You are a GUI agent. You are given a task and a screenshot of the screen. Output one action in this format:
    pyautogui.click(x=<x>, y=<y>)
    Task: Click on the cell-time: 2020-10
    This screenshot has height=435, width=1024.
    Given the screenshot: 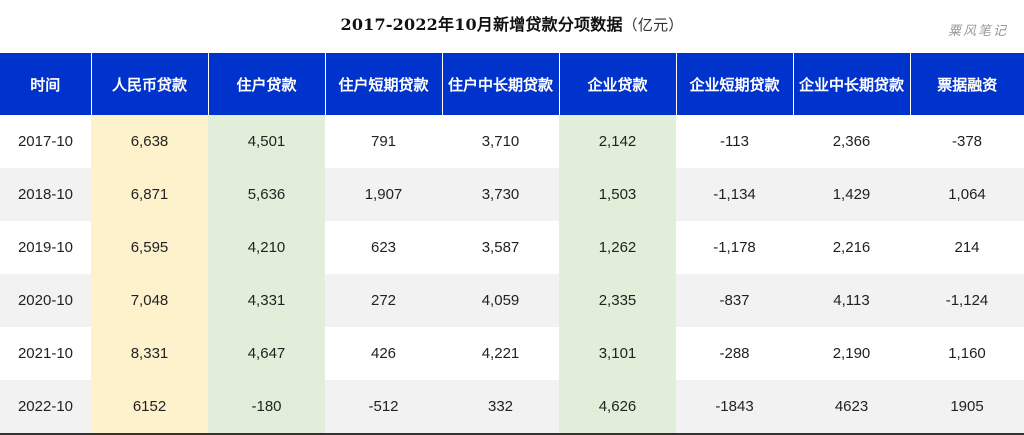 What is the action you would take?
    pyautogui.click(x=45, y=300)
    